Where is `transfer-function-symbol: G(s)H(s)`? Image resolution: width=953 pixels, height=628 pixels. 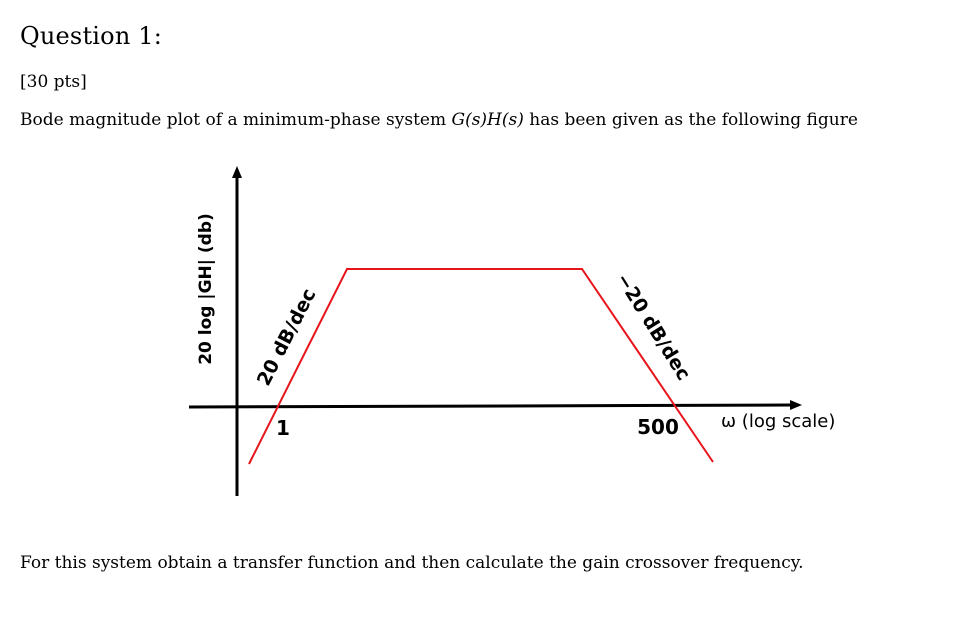 transfer-function-symbol: G(s)H(s) is located at coordinates (487, 120).